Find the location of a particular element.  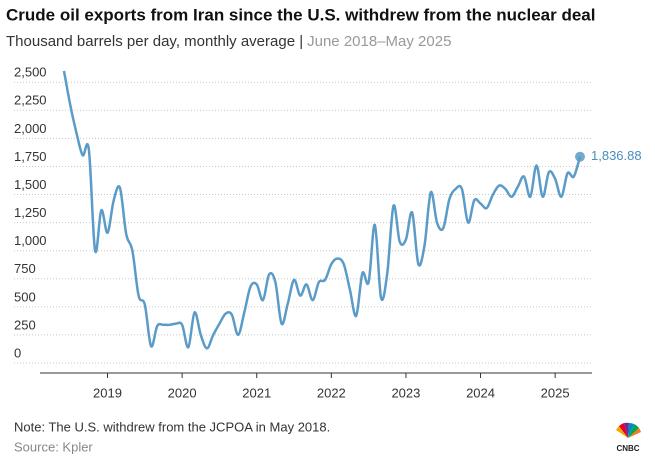

x-tick-label: 2024 is located at coordinates (480, 392).